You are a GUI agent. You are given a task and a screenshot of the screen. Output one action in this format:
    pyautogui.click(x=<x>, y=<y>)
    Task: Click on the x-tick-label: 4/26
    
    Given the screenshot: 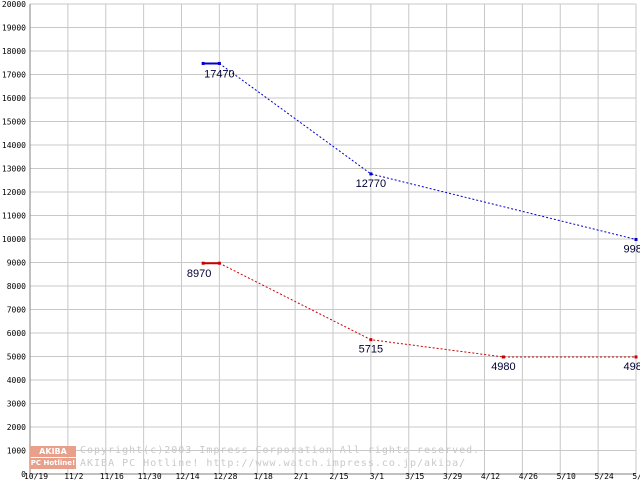 What is the action you would take?
    pyautogui.click(x=528, y=476)
    